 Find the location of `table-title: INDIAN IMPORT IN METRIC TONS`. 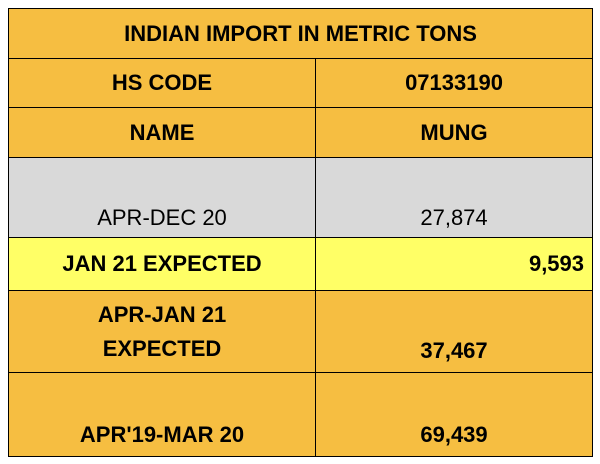

table-title: INDIAN IMPORT IN METRIC TONS is located at coordinates (300, 33).